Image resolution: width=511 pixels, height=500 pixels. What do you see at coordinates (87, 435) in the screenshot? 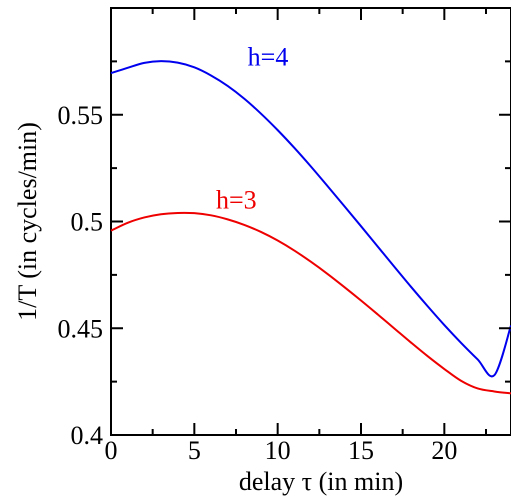
I see `y-tick-label: 0.4` at bounding box center [87, 435].